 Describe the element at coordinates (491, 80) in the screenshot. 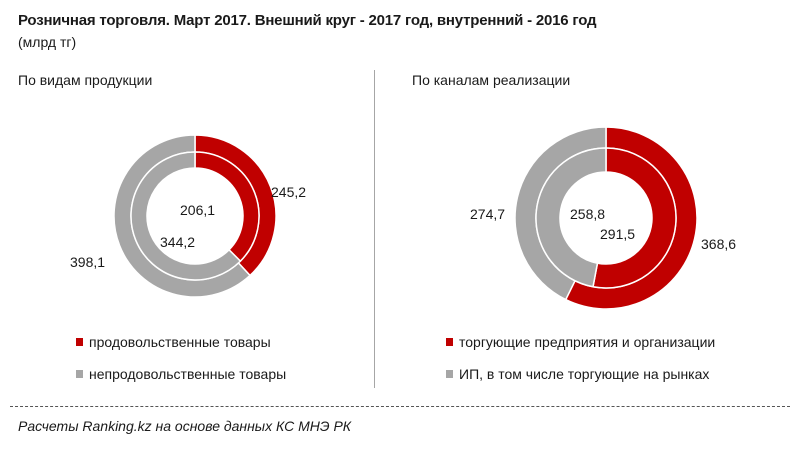

I see `panel-right-subtitle: По каналам реализации` at that location.